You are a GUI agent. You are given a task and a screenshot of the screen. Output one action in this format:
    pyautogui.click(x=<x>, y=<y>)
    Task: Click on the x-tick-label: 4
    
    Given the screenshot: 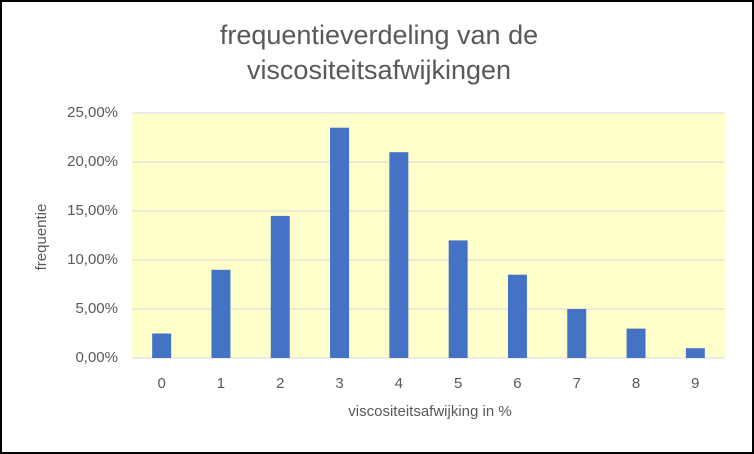 What is the action you would take?
    pyautogui.click(x=399, y=383)
    